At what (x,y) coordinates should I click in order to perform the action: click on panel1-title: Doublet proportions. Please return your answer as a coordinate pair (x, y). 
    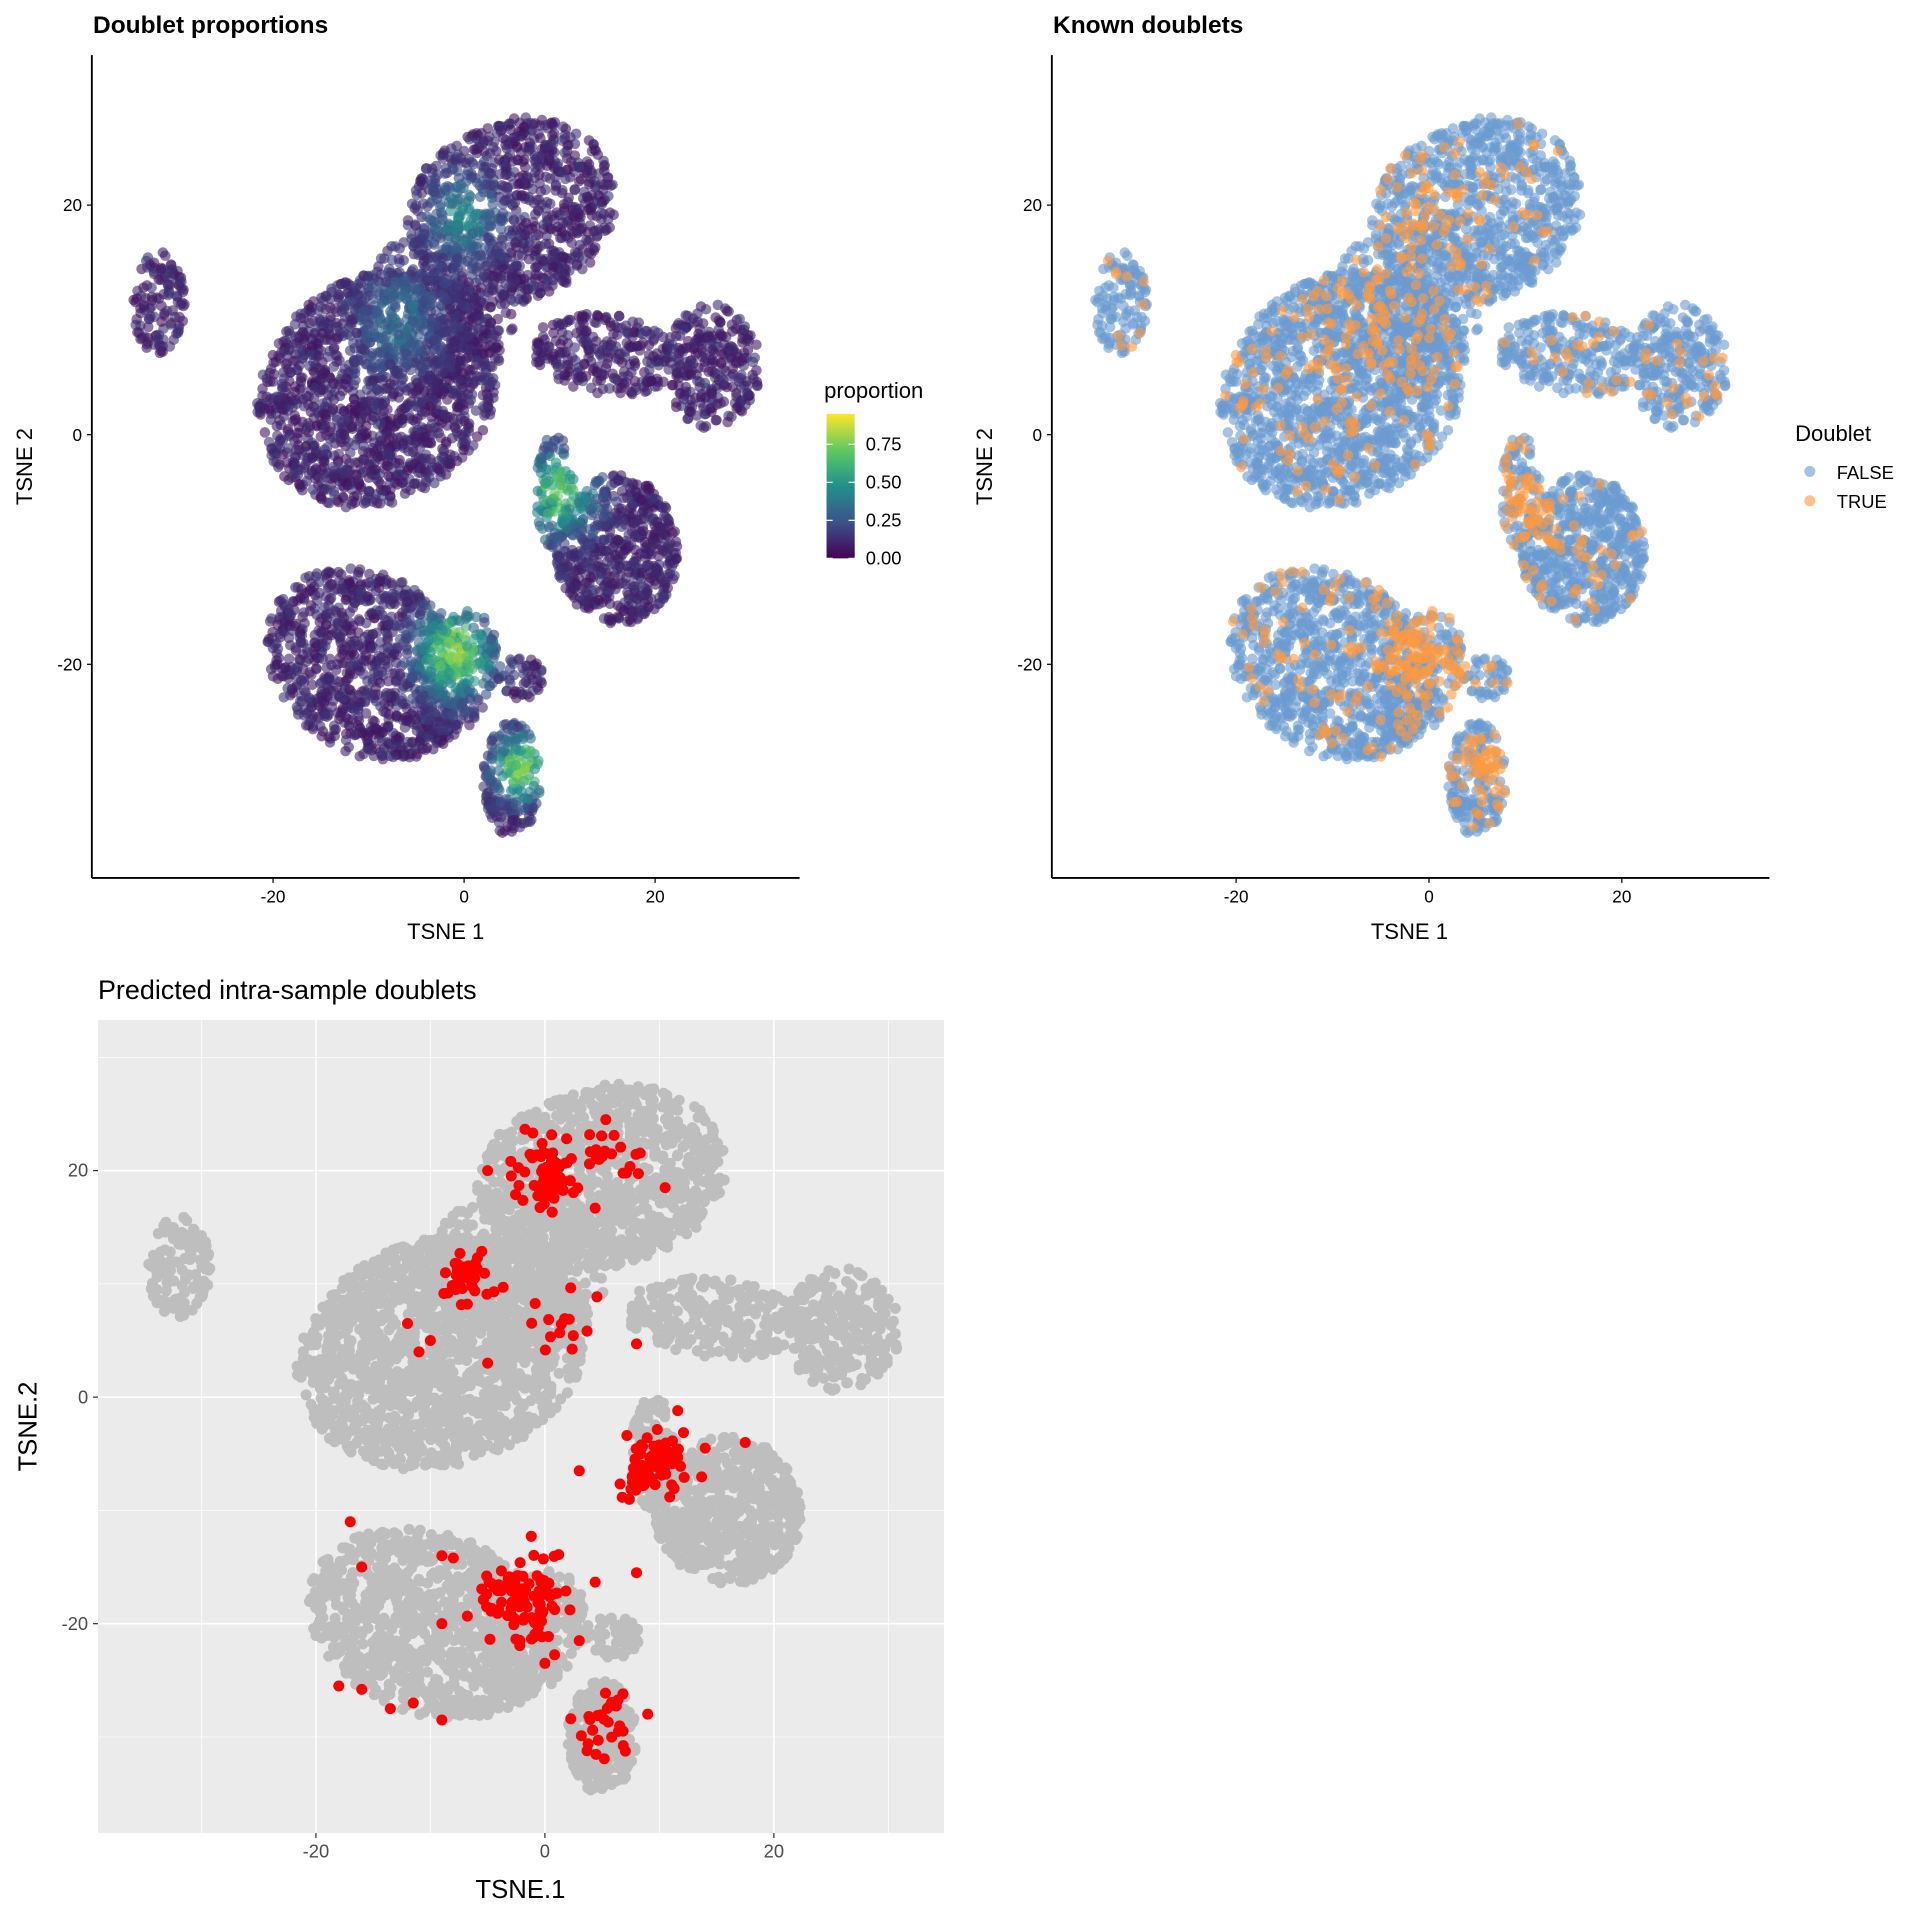
    Looking at the image, I should click on (210, 25).